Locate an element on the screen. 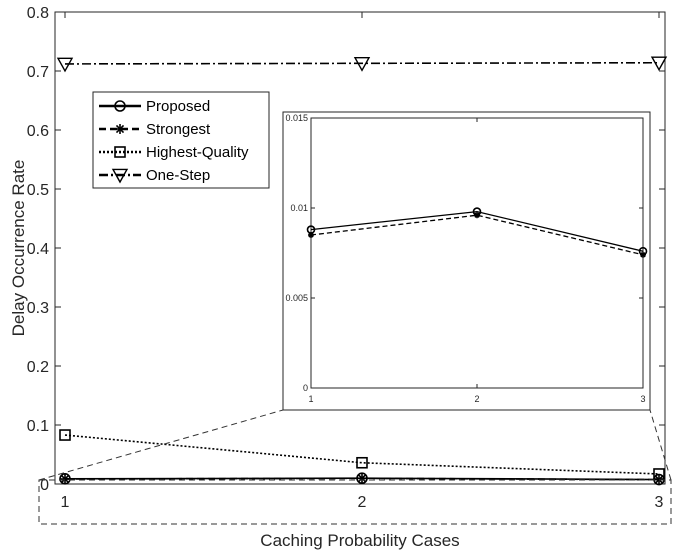  zoom-guide-left is located at coordinates (161, 445).